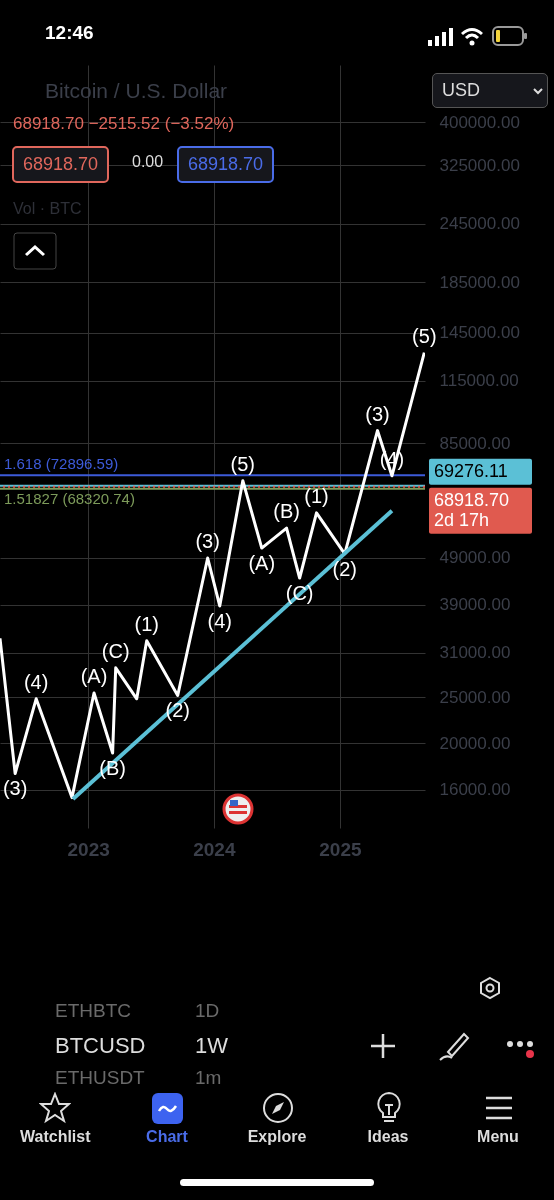 The height and width of the screenshot is (1200, 554). I want to click on annotation: (2), so click(344, 568).